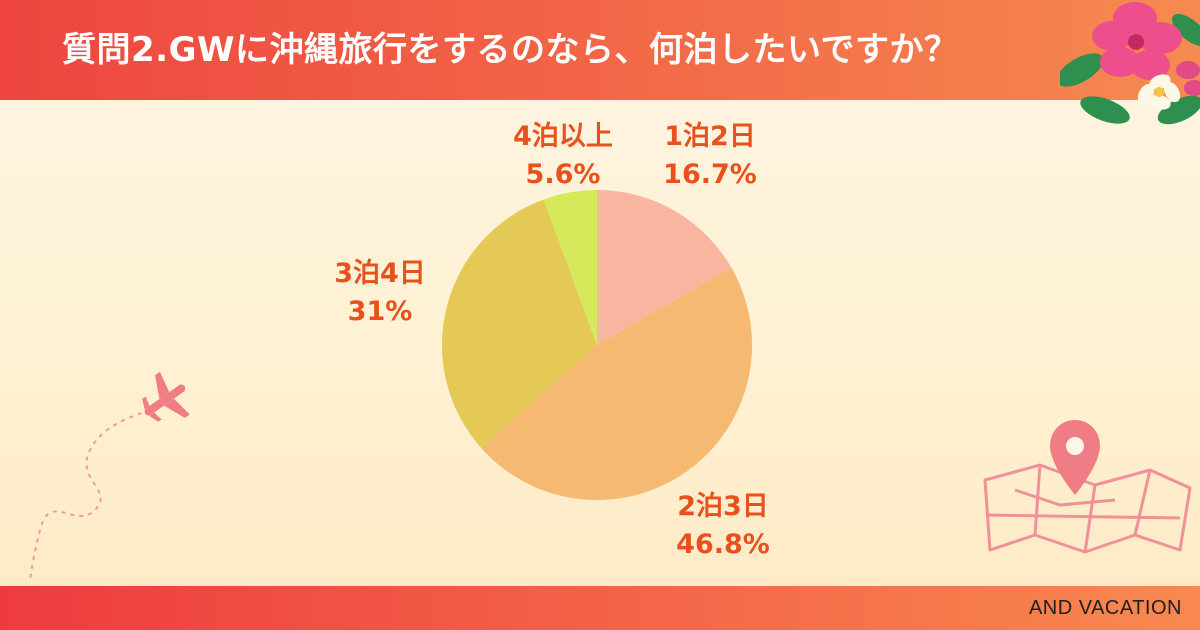 The width and height of the screenshot is (1200, 630). I want to click on slice-label-1-value: 16.7%, so click(710, 174).